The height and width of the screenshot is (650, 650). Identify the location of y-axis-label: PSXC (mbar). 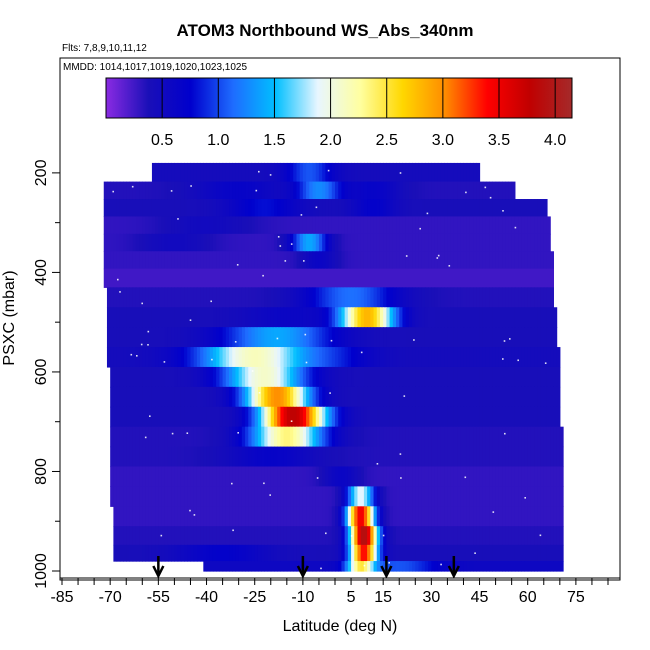
(9, 317).